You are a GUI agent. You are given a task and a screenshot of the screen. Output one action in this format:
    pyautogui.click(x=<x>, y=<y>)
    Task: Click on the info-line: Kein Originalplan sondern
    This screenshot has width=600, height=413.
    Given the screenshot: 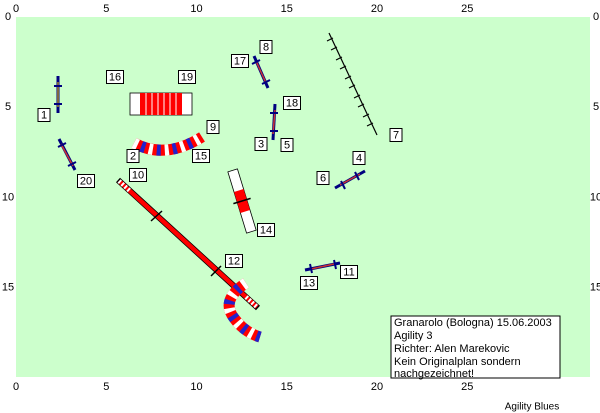 What is the action you would take?
    pyautogui.click(x=457, y=362)
    